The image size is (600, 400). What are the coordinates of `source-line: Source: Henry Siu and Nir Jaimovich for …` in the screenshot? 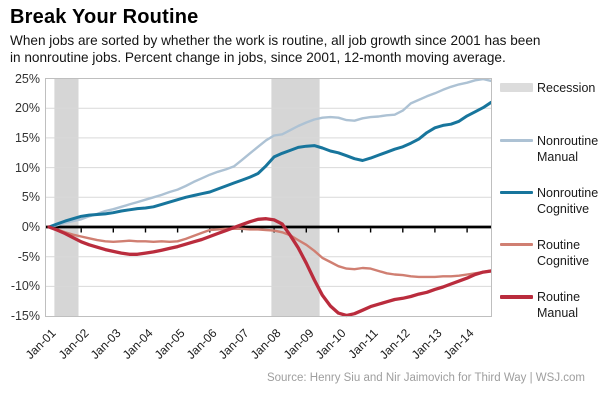 It's located at (425, 378).